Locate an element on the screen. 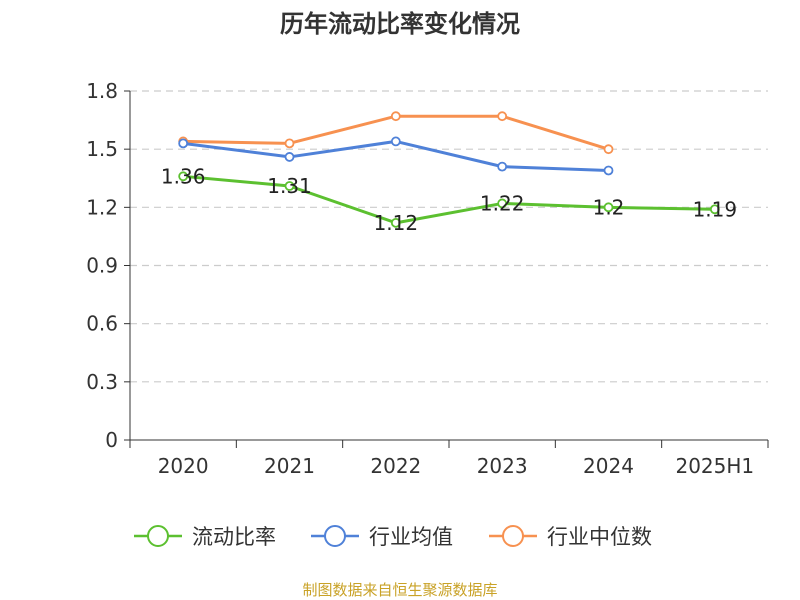  y-tick-label: 0 is located at coordinates (111, 440).